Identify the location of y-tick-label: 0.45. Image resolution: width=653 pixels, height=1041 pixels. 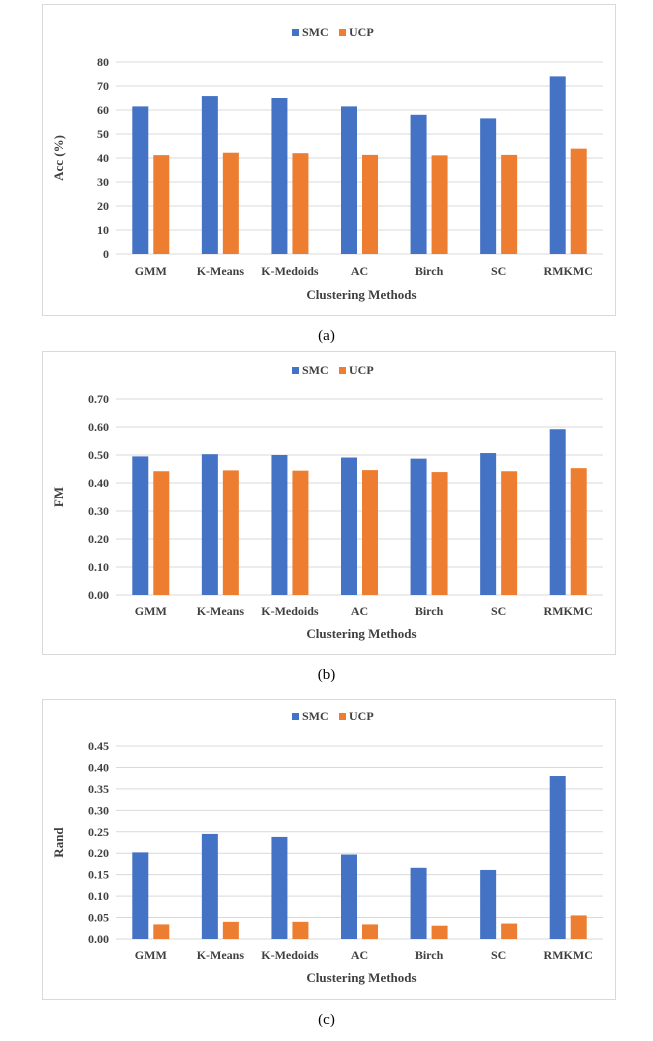
(98, 746).